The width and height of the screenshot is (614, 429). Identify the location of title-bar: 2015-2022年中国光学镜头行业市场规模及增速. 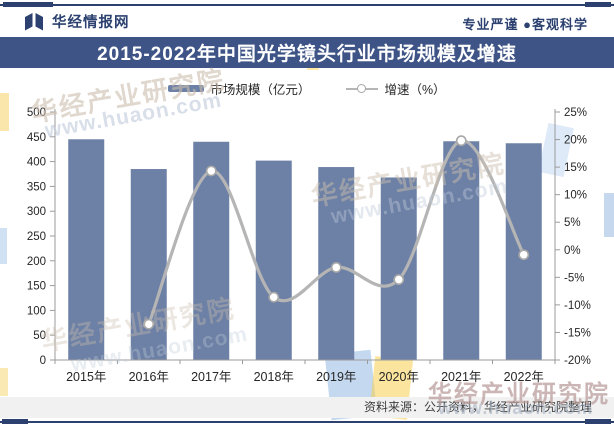
(307, 52).